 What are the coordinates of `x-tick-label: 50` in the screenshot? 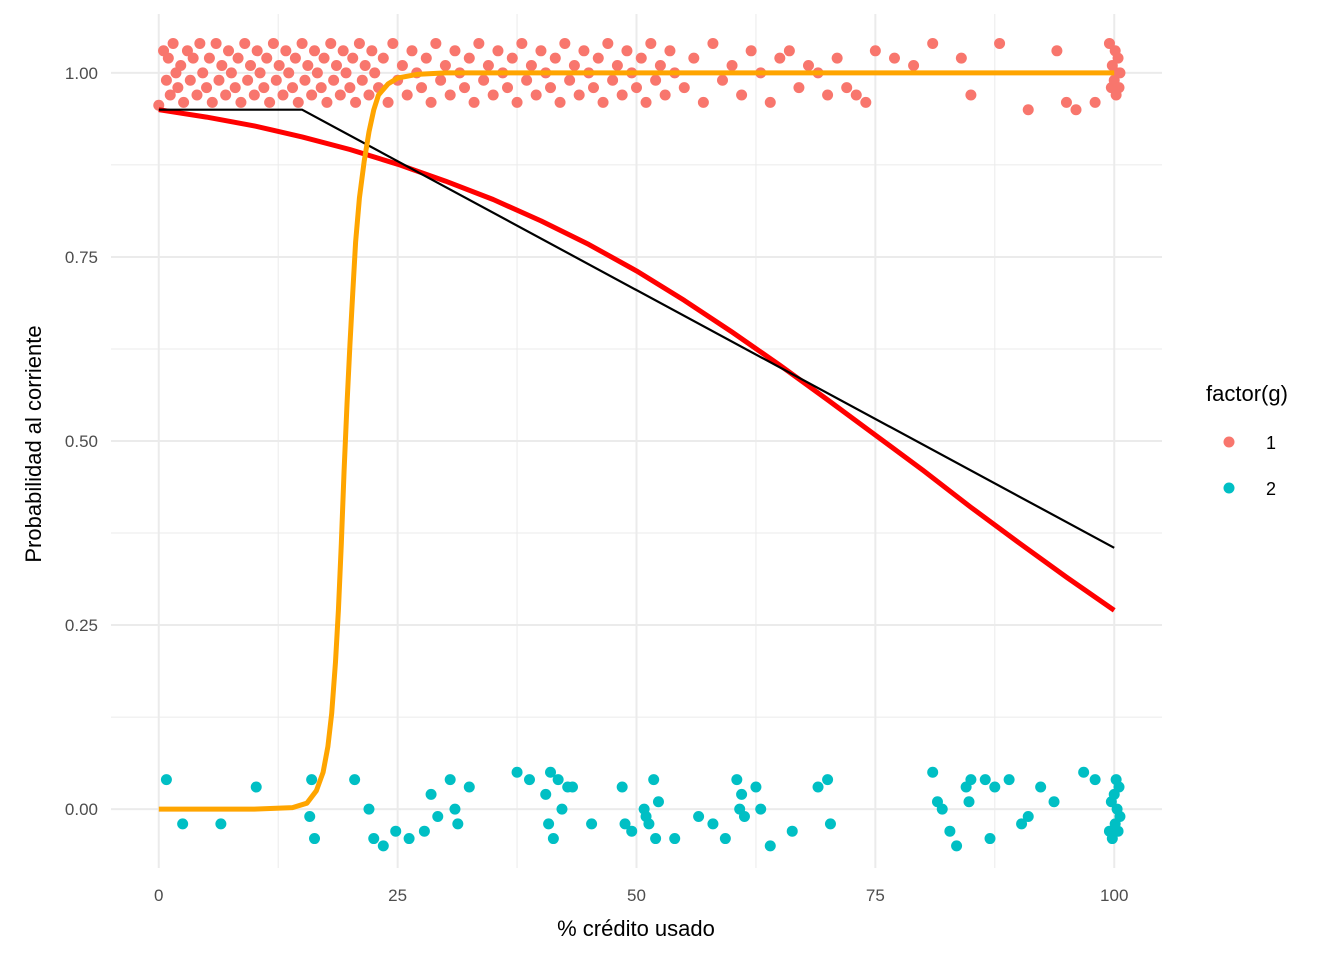 It's located at (636, 895).